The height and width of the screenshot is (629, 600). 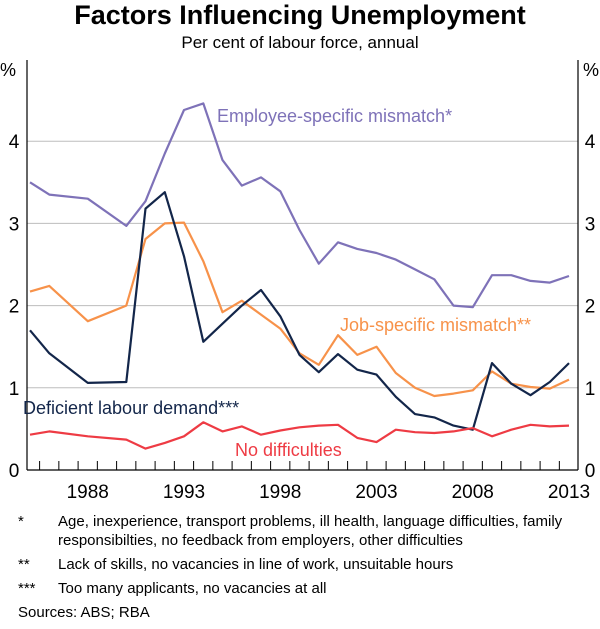 I want to click on chart-subtitle: Per cent of labour force, annual, so click(x=300, y=42).